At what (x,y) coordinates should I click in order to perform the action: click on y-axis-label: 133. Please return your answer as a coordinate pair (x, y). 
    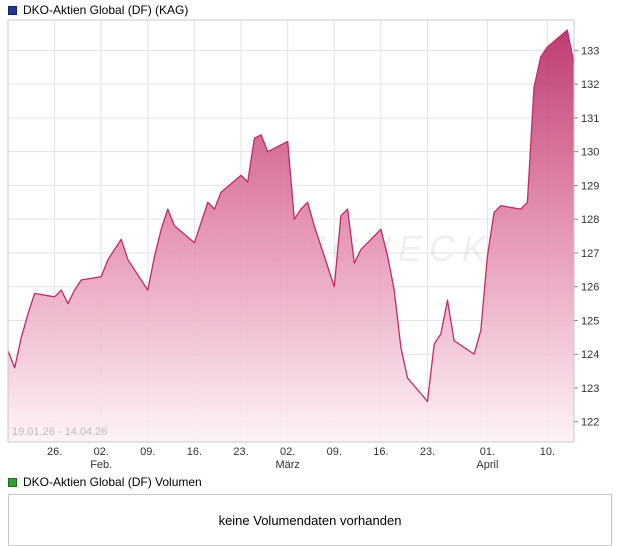
    Looking at the image, I should click on (590, 51).